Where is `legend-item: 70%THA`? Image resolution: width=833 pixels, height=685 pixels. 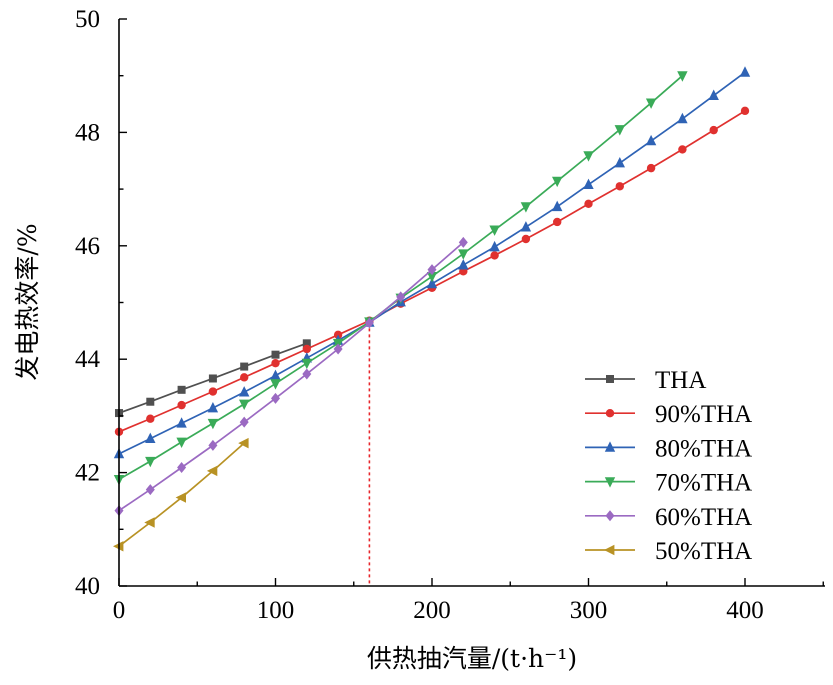 legend-item: 70%THA is located at coordinates (668, 483).